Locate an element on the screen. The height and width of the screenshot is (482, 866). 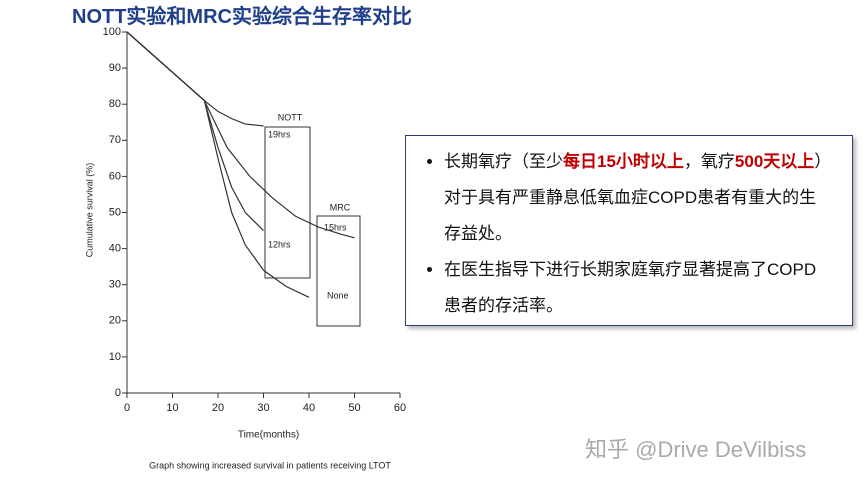
y-tick-label: 70 is located at coordinates (115, 140).